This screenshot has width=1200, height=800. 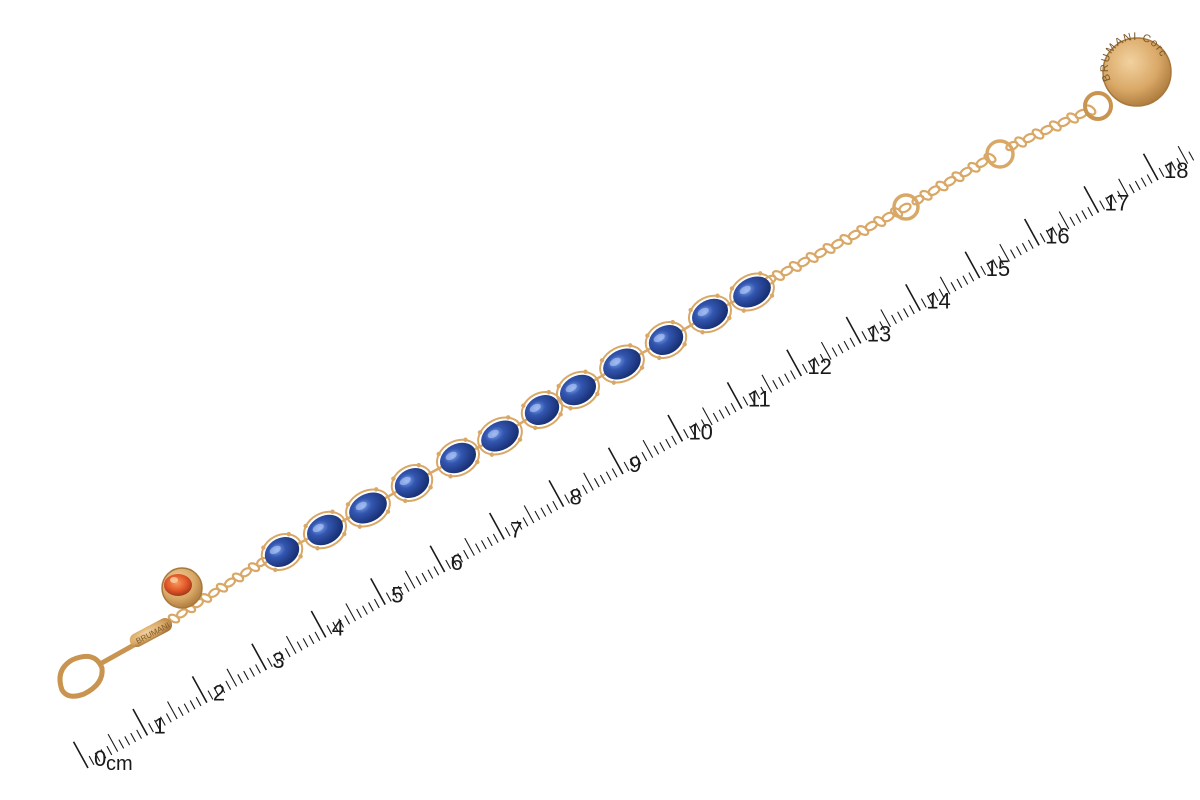 I want to click on ruler-label: 0, so click(x=100, y=758).